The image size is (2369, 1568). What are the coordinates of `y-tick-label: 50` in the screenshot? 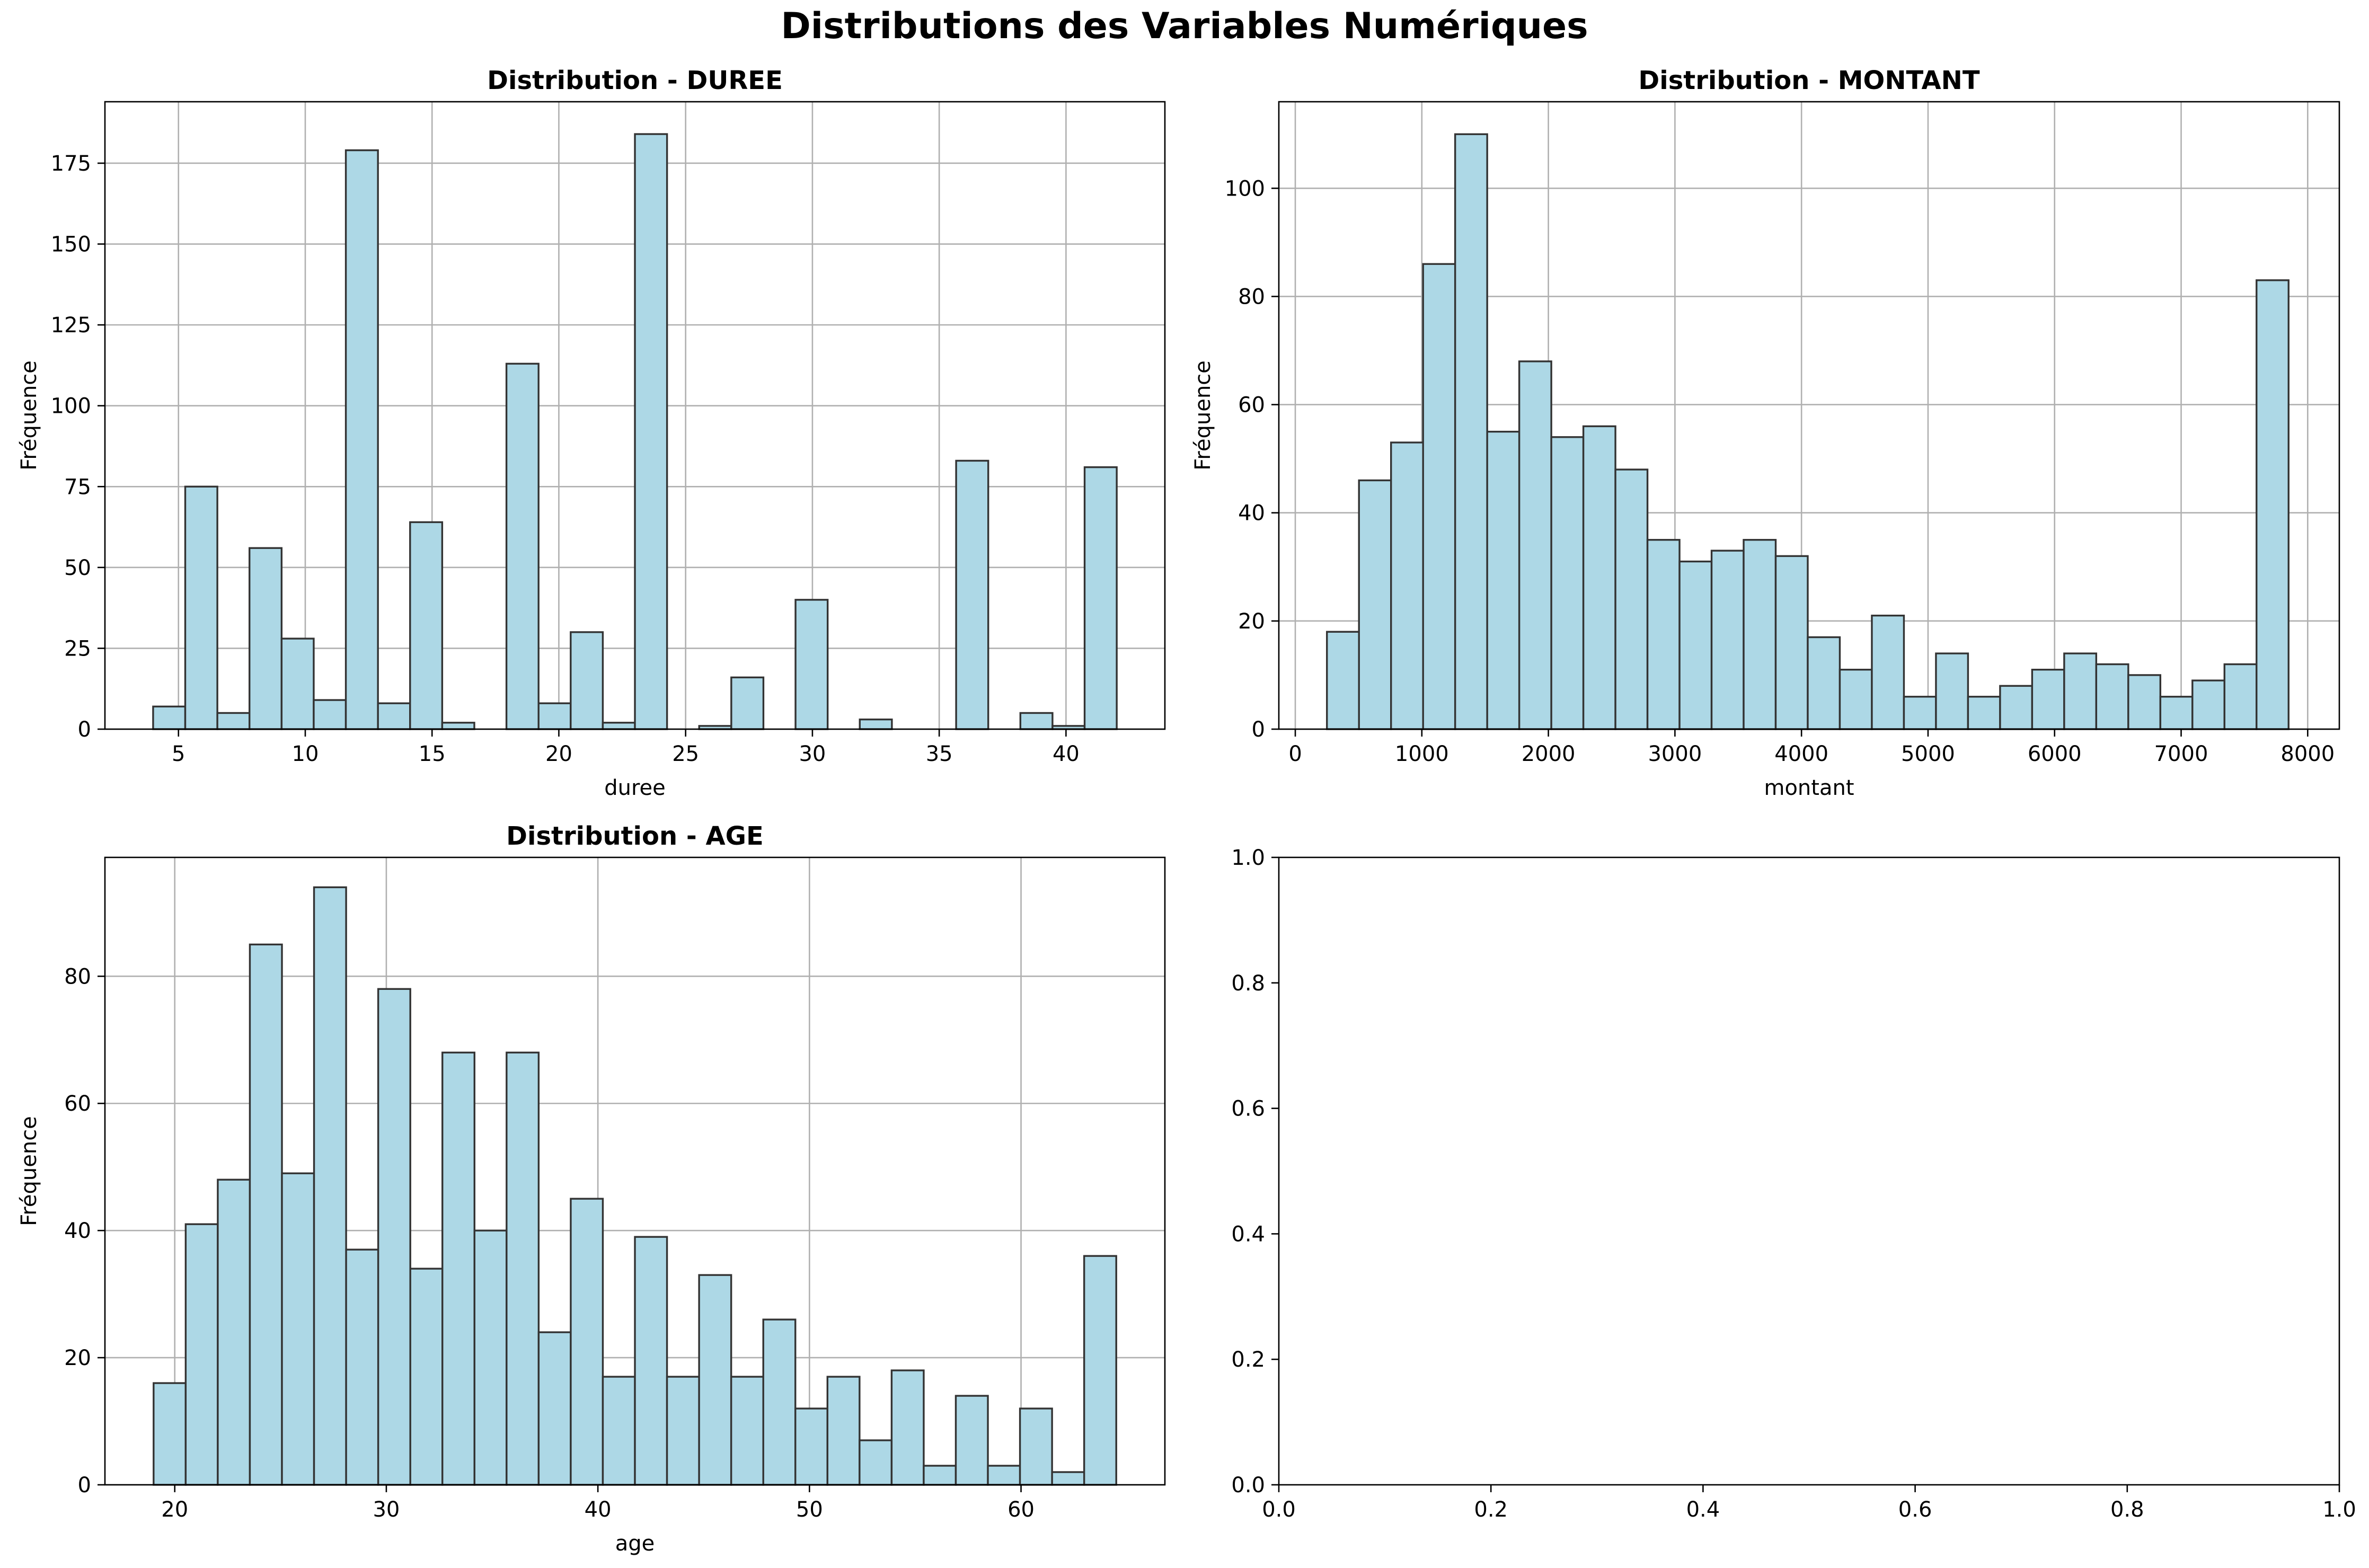 It's located at (78, 568).